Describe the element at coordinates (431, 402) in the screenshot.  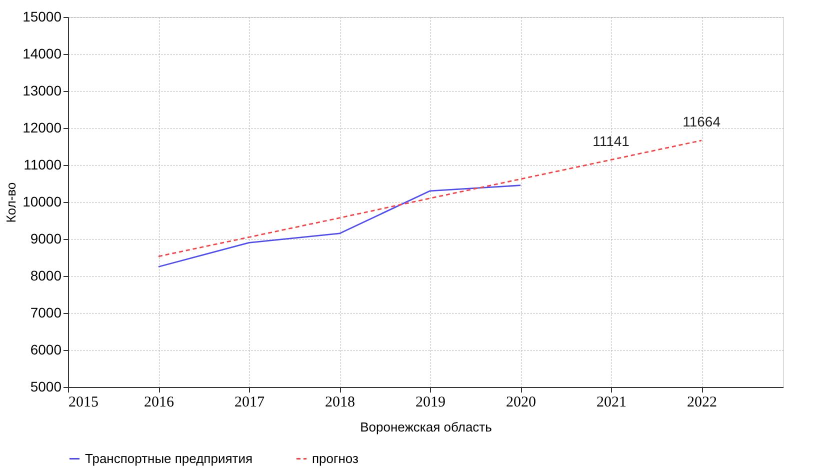
I see `x-tick-label: 2019` at that location.